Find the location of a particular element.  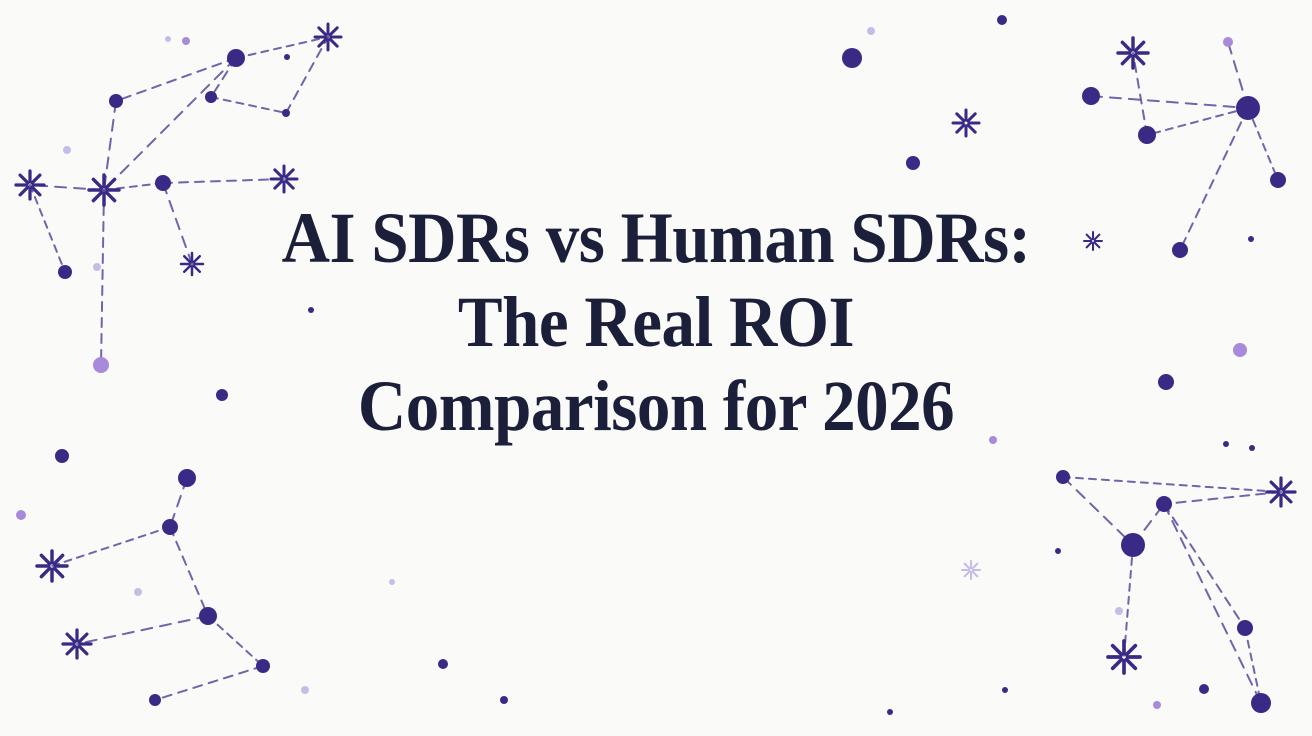

title-line-2: The Real ROI is located at coordinates (656, 322).